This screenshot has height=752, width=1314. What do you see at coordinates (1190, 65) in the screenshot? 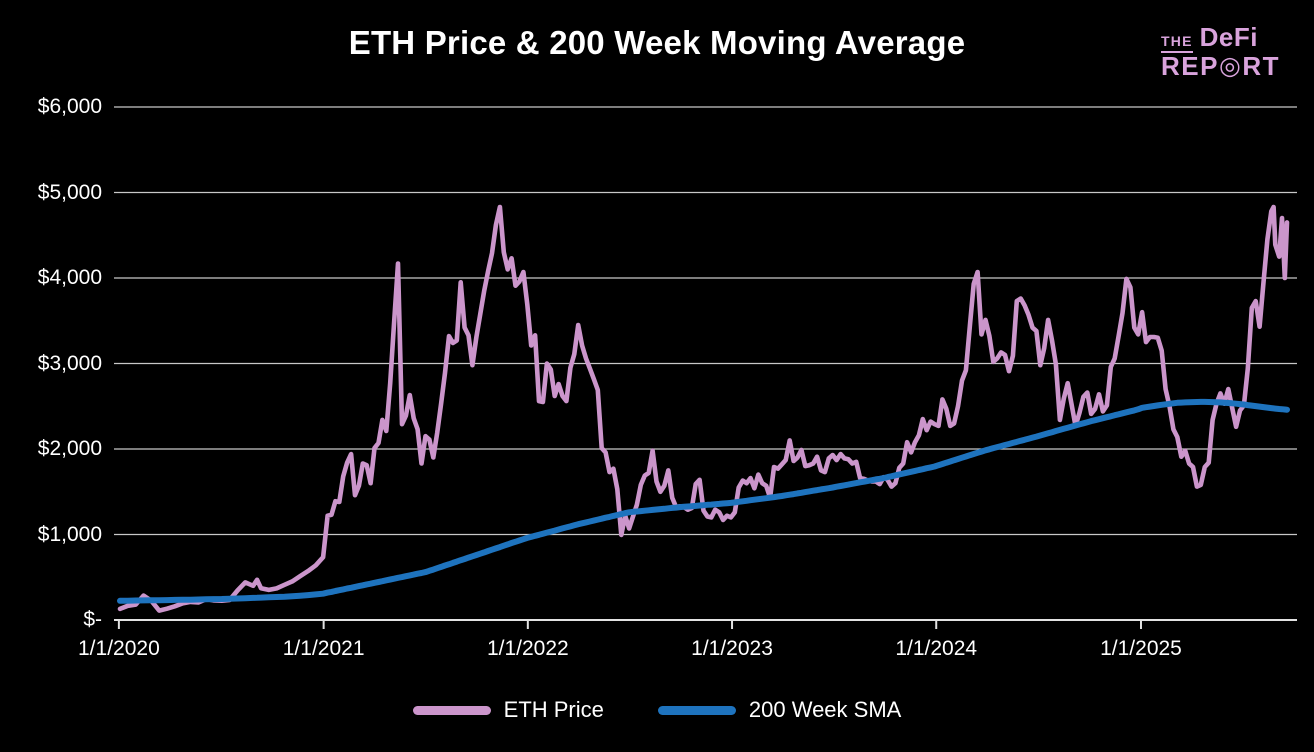
I see `logo-rep-text: REP` at bounding box center [1190, 65].